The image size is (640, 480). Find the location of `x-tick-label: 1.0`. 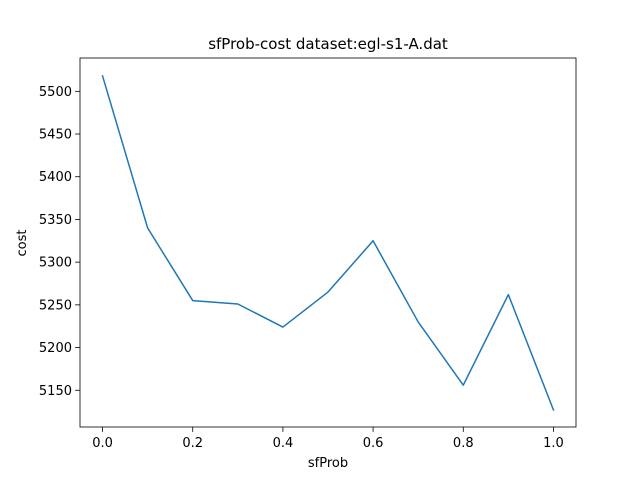

x-tick-label: 1.0 is located at coordinates (553, 443).